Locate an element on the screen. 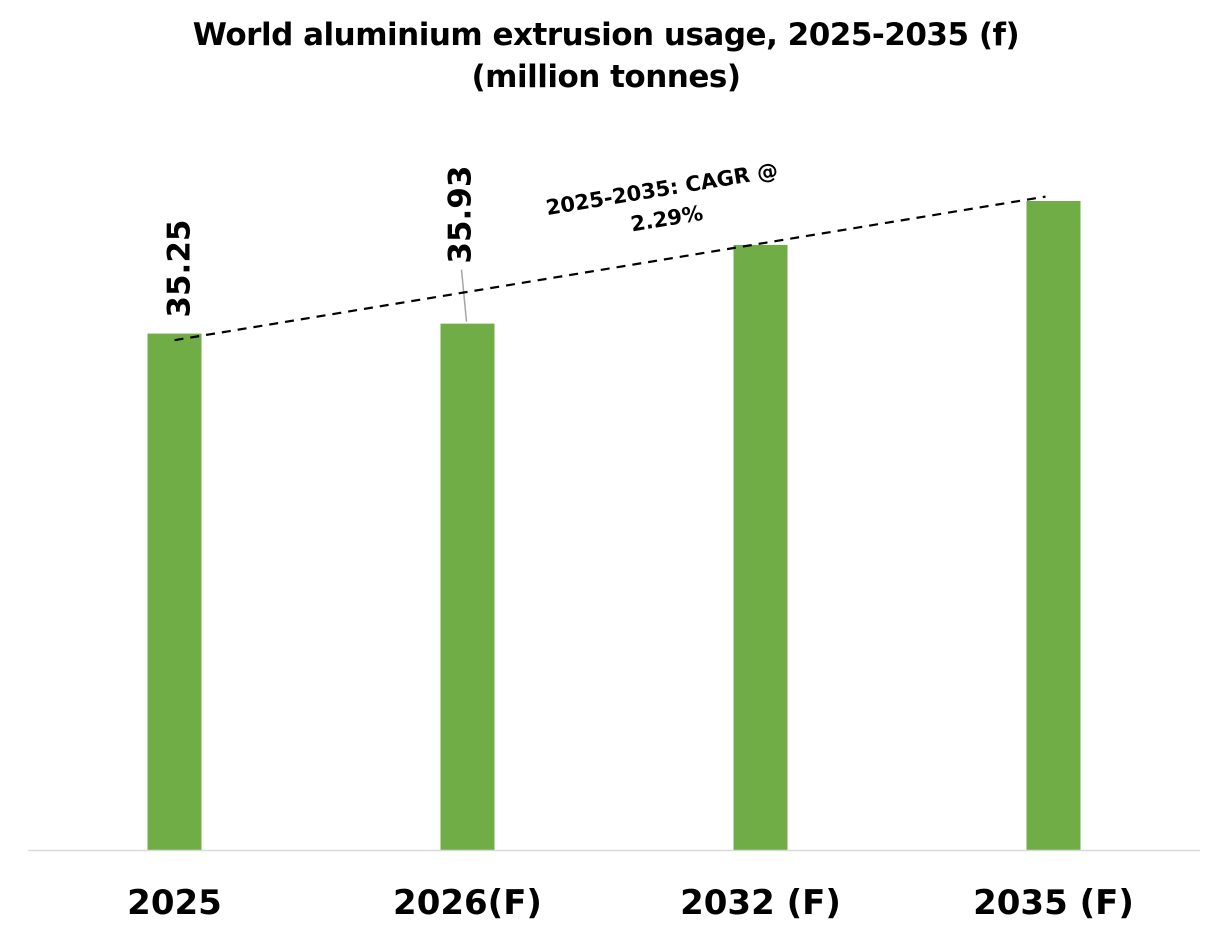 The width and height of the screenshot is (1212, 925). cagr-label-line-2: 2.29% is located at coordinates (667, 219).